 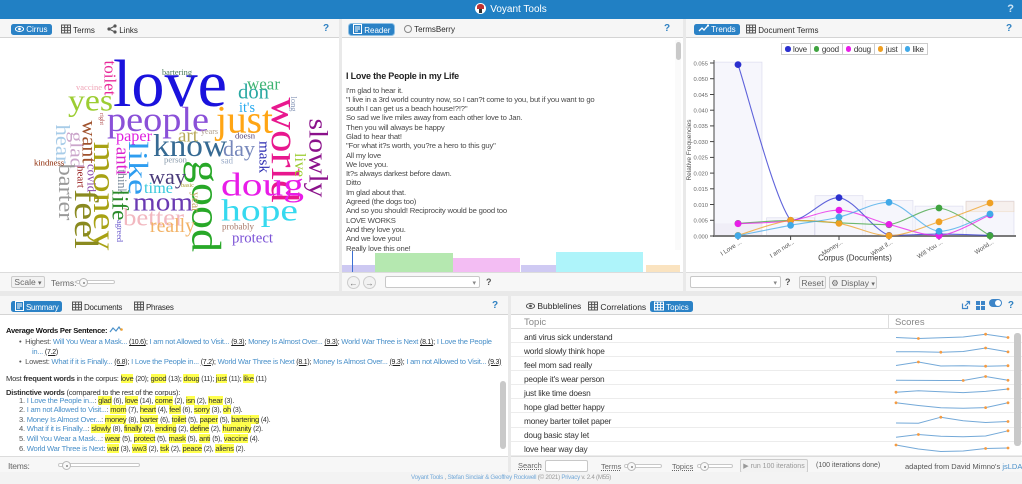 What do you see at coordinates (855, 258) in the screenshot?
I see `svg-text: Corpus (Documents)` at bounding box center [855, 258].